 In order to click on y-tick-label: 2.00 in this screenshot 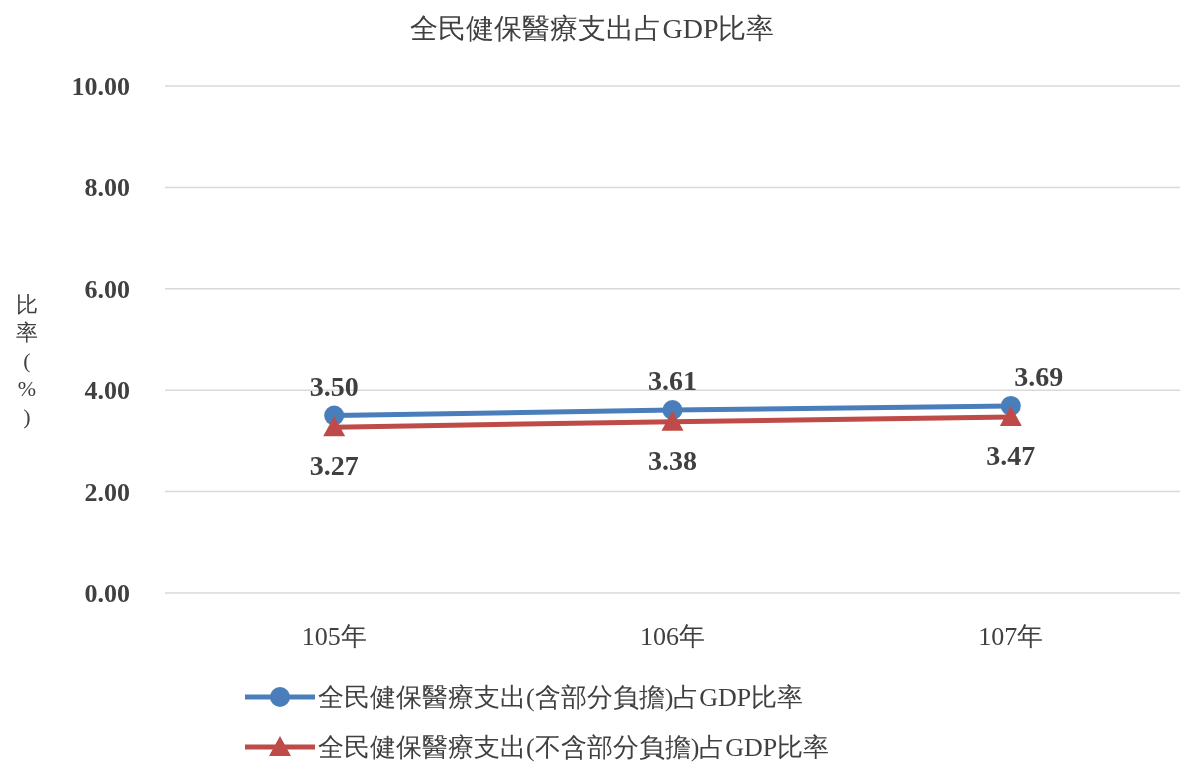, I will do `click(107, 492)`.